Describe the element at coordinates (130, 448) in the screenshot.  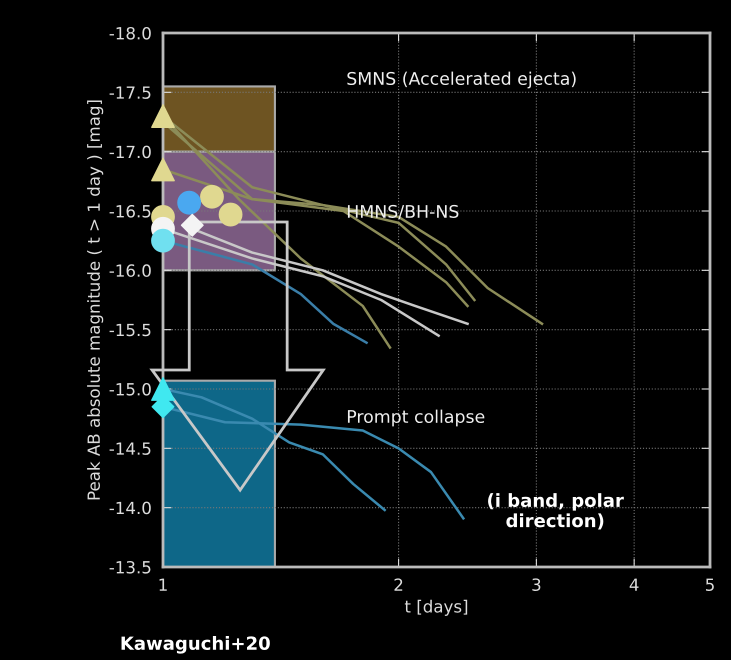
I see `y-tick-label: -14.5` at that location.